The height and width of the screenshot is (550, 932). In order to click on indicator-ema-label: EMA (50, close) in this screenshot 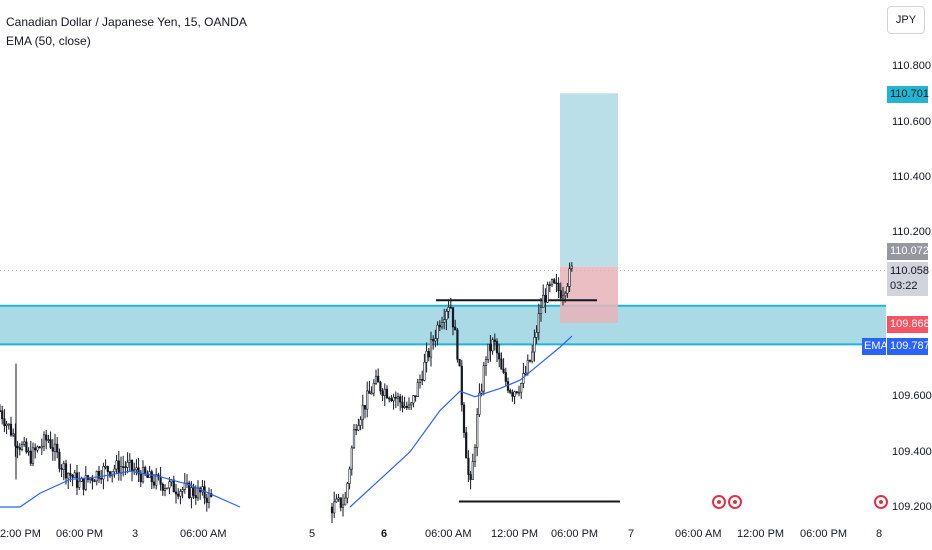, I will do `click(48, 41)`.